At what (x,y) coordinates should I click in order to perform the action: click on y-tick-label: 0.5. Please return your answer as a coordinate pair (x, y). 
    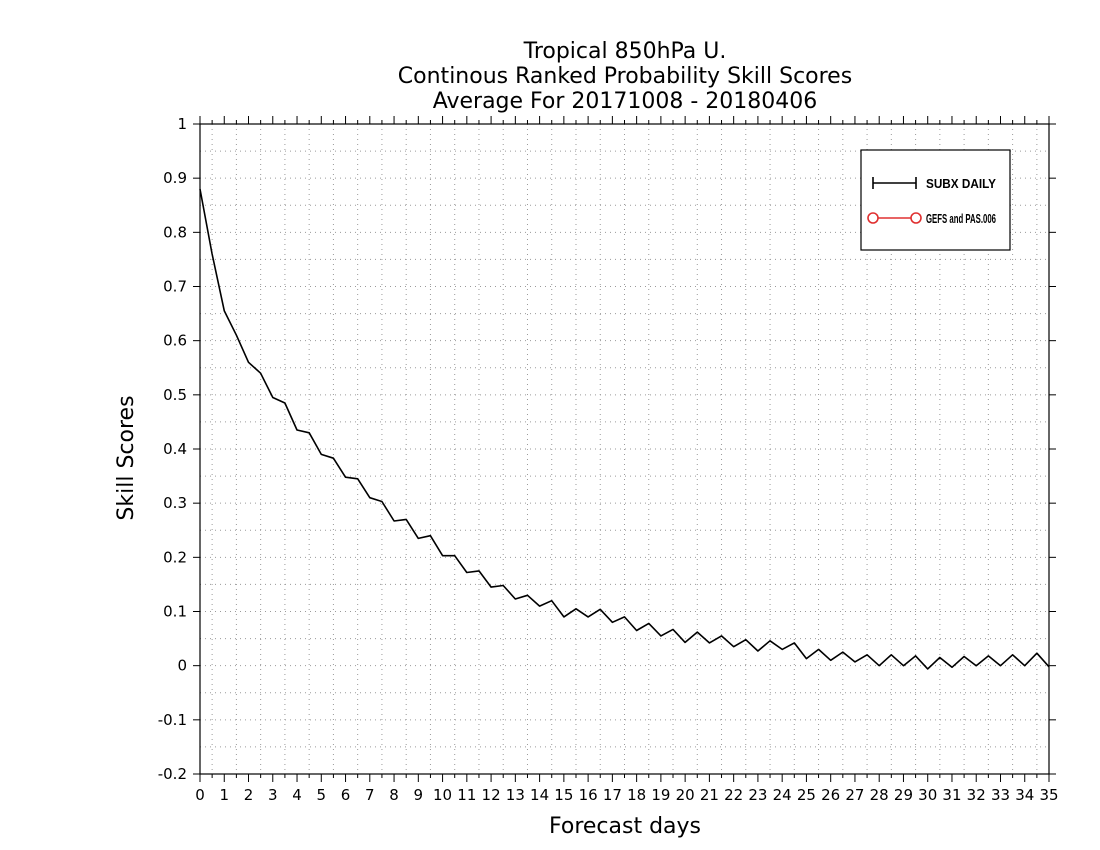
    Looking at the image, I should click on (175, 395).